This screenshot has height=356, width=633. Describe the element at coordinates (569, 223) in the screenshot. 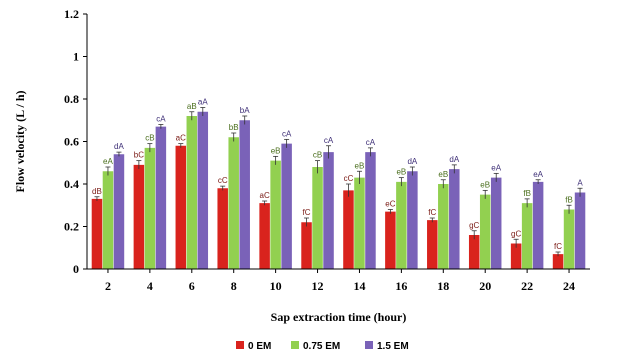

I see `bar-group-24: fC fB A` at that location.